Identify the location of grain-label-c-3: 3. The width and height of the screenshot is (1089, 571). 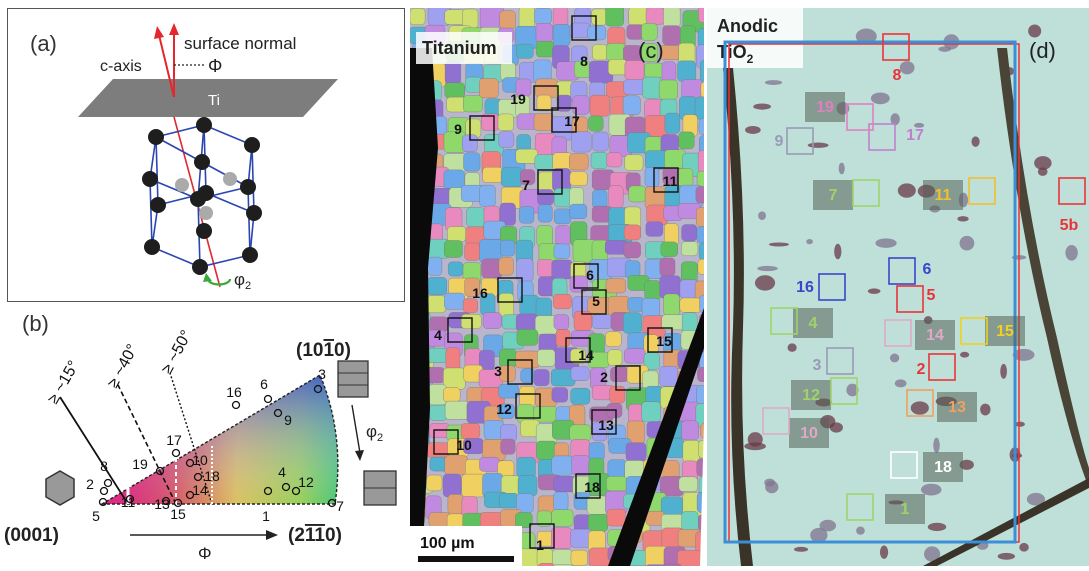
(498, 371).